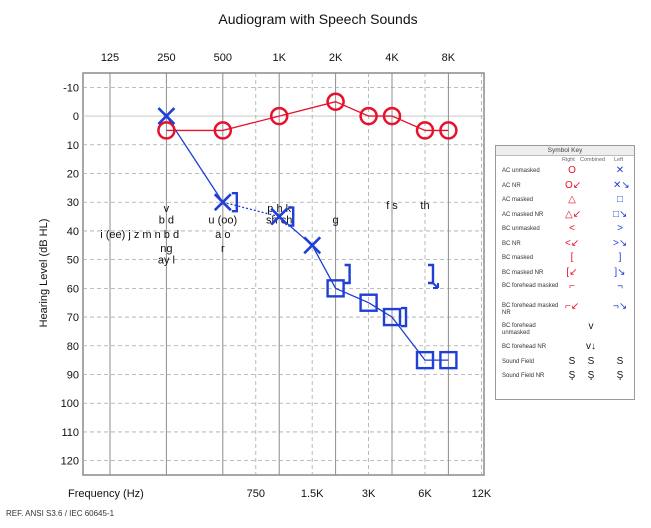 The height and width of the screenshot is (528, 651). I want to click on symbol-key-label: BC masked NR, so click(523, 272).